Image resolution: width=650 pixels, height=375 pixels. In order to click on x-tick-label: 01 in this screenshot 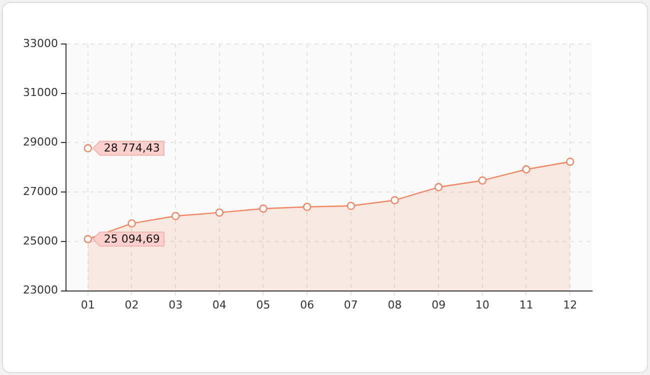, I will do `click(87, 305)`.